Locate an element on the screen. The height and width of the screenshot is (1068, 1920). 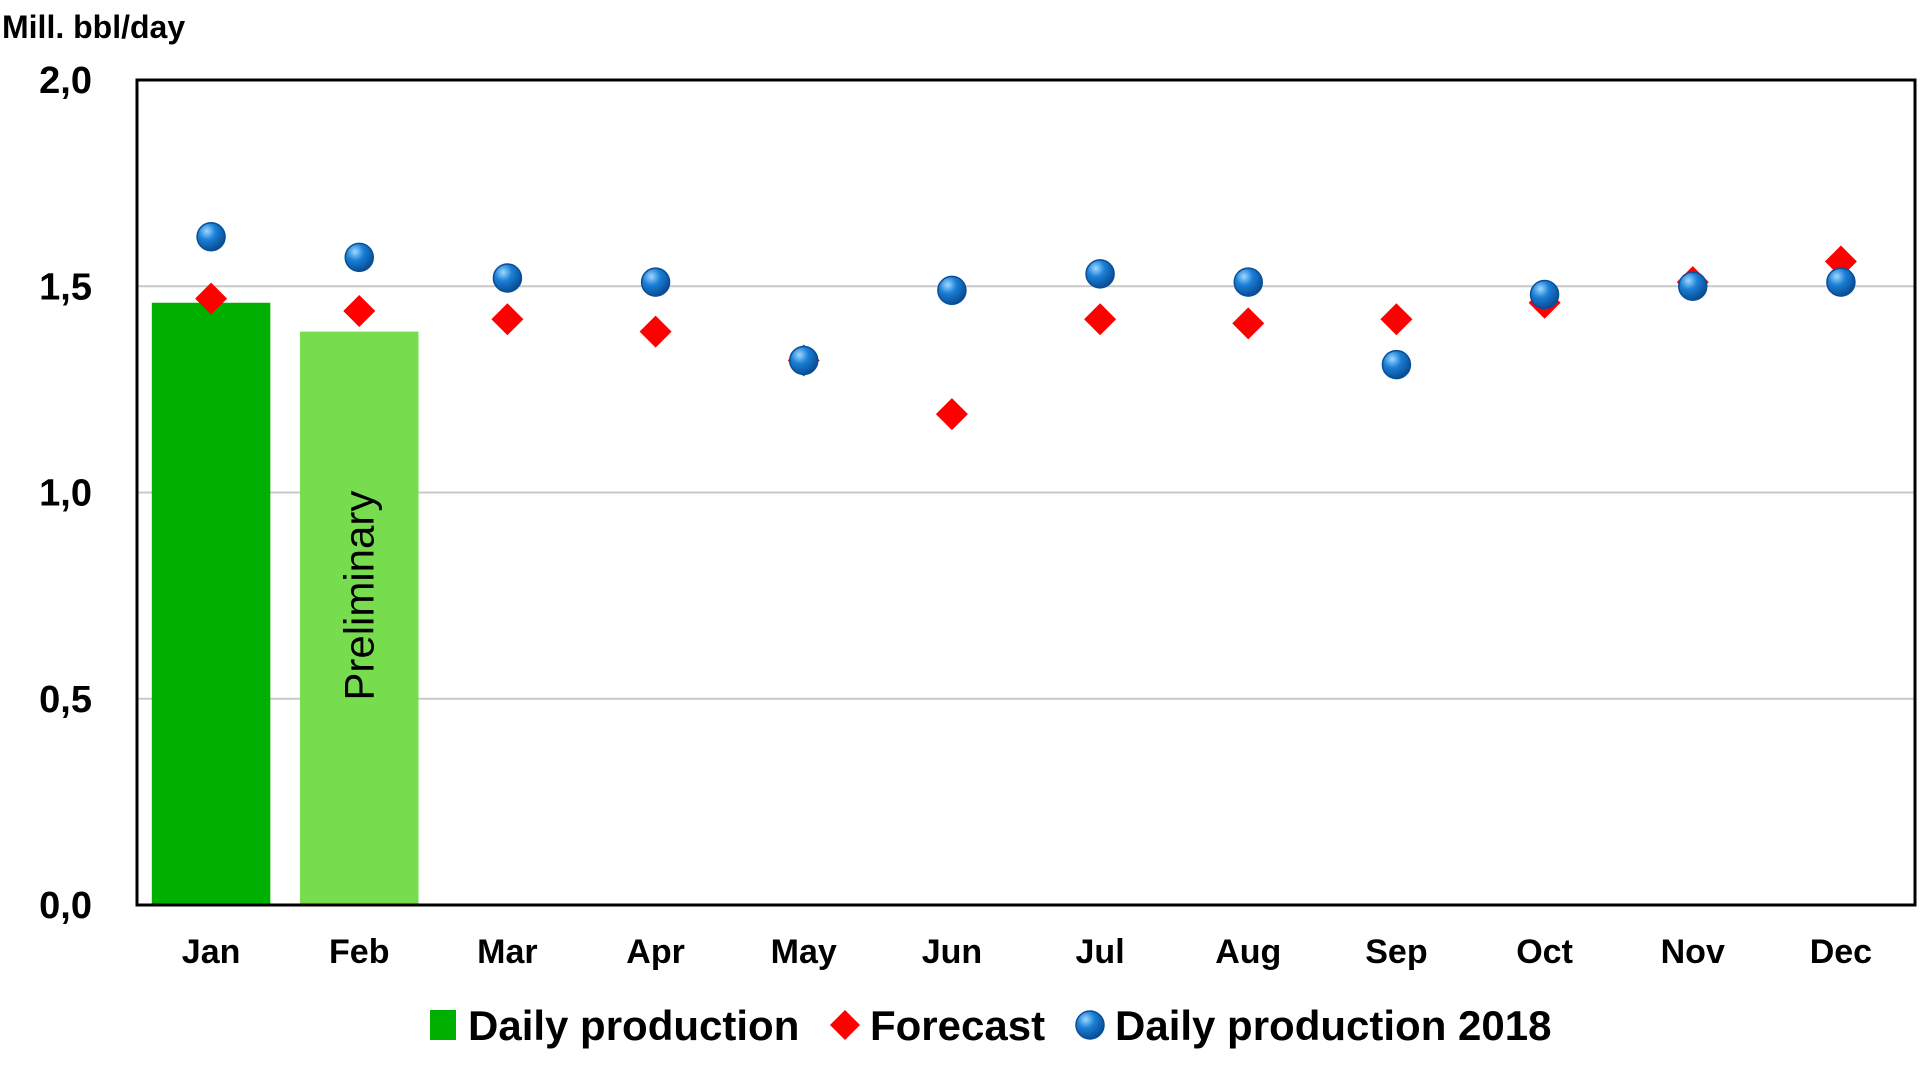
x-tick-label: Sep is located at coordinates (1396, 952).